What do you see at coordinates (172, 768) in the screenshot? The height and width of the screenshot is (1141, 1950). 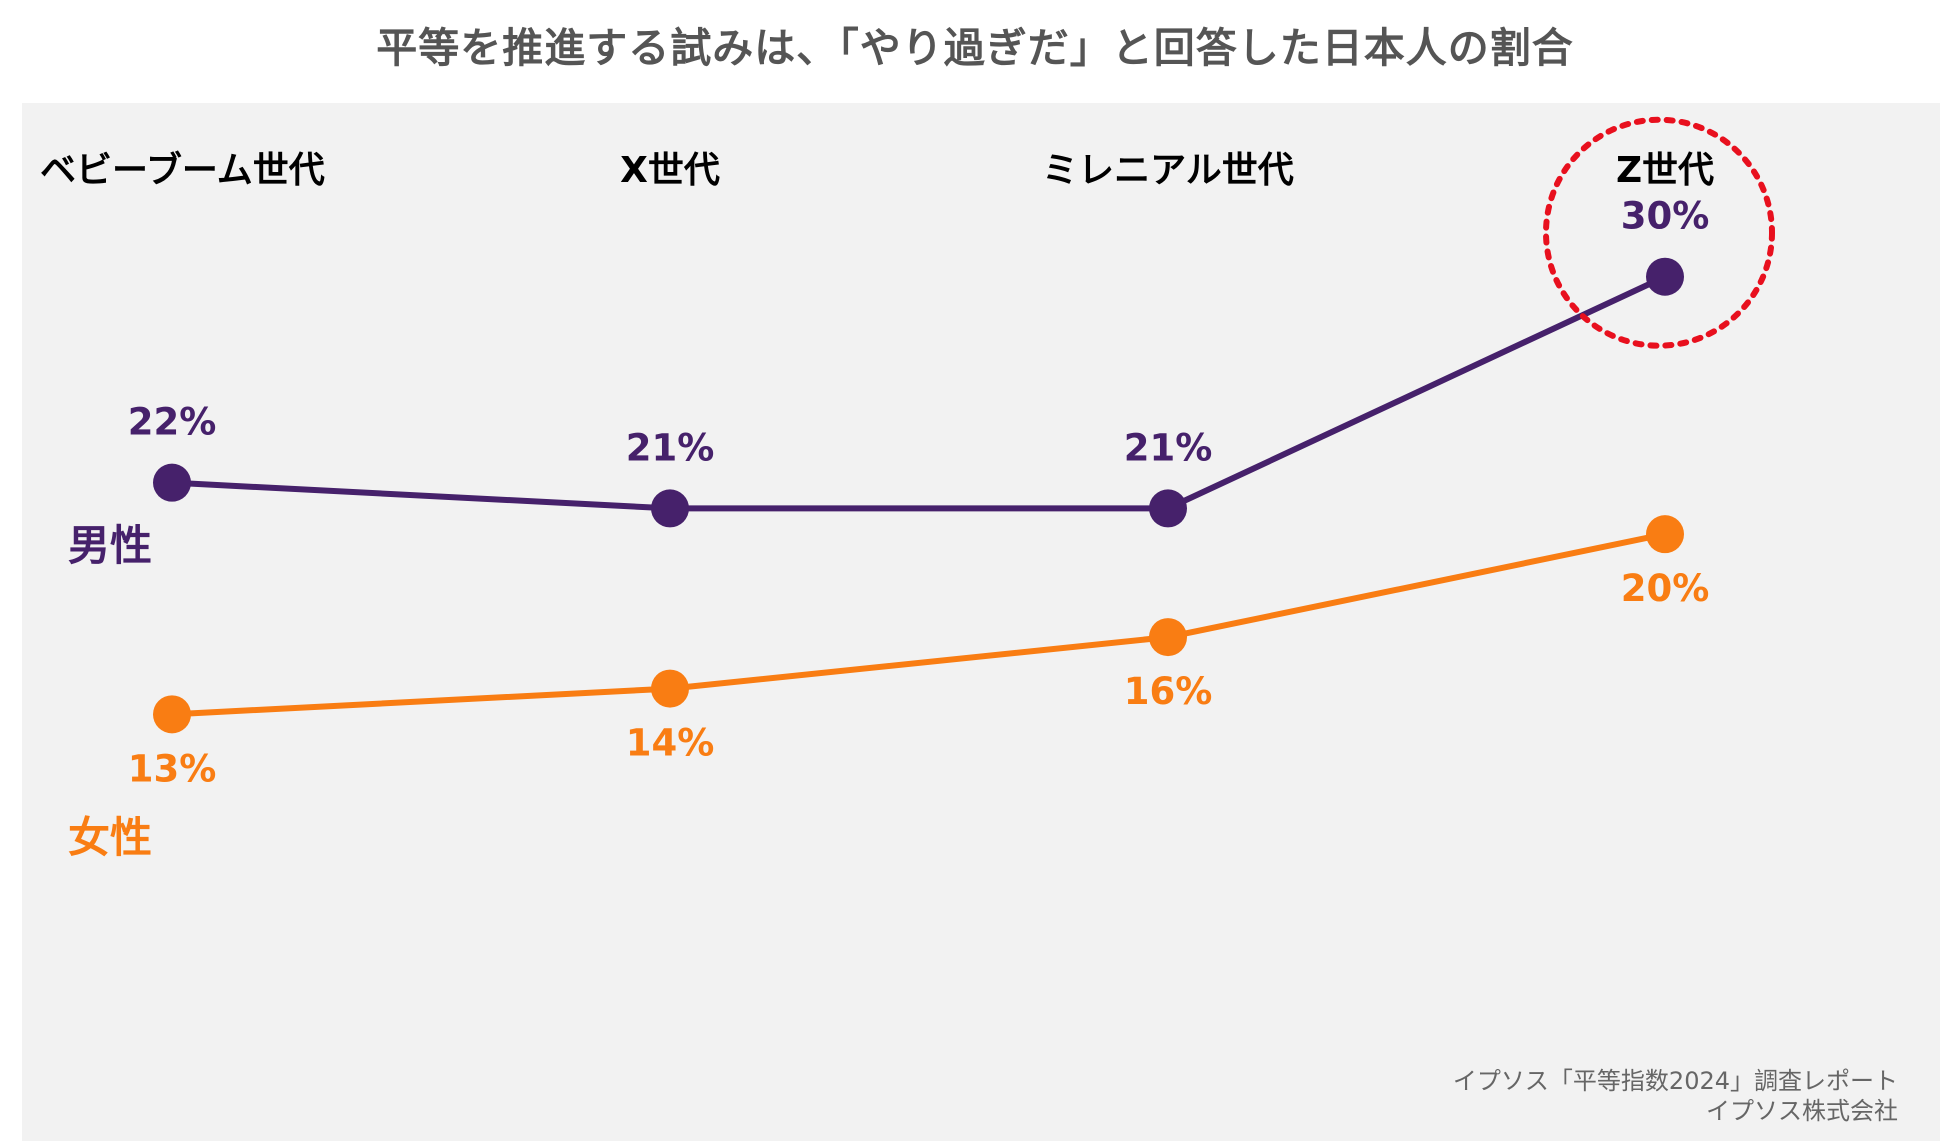 I see `data-label-1-0: 13%` at bounding box center [172, 768].